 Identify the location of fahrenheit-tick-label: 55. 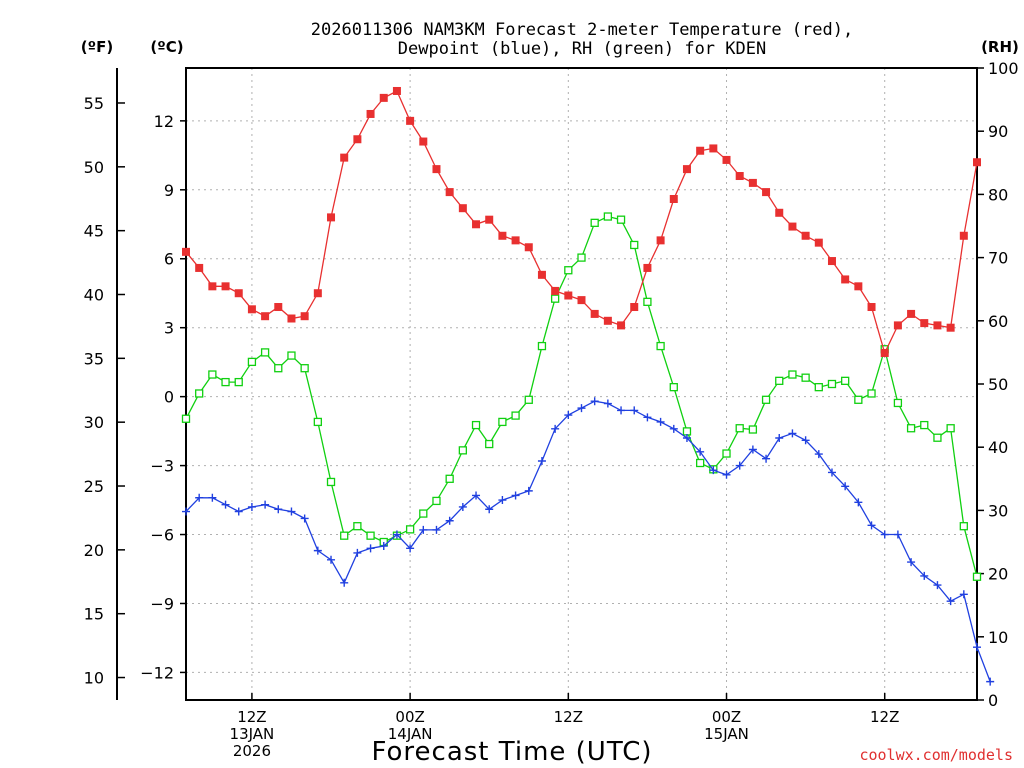
(94, 103).